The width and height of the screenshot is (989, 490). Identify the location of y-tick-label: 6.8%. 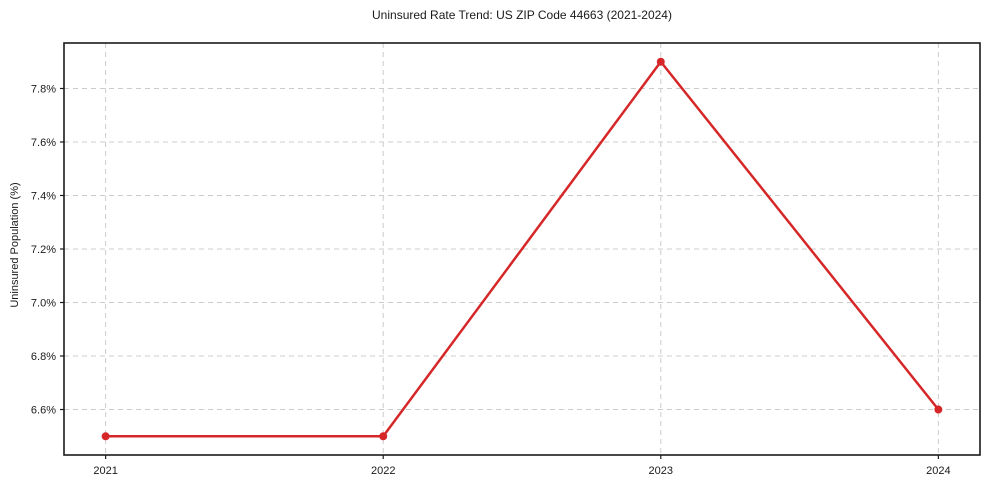
(43, 357).